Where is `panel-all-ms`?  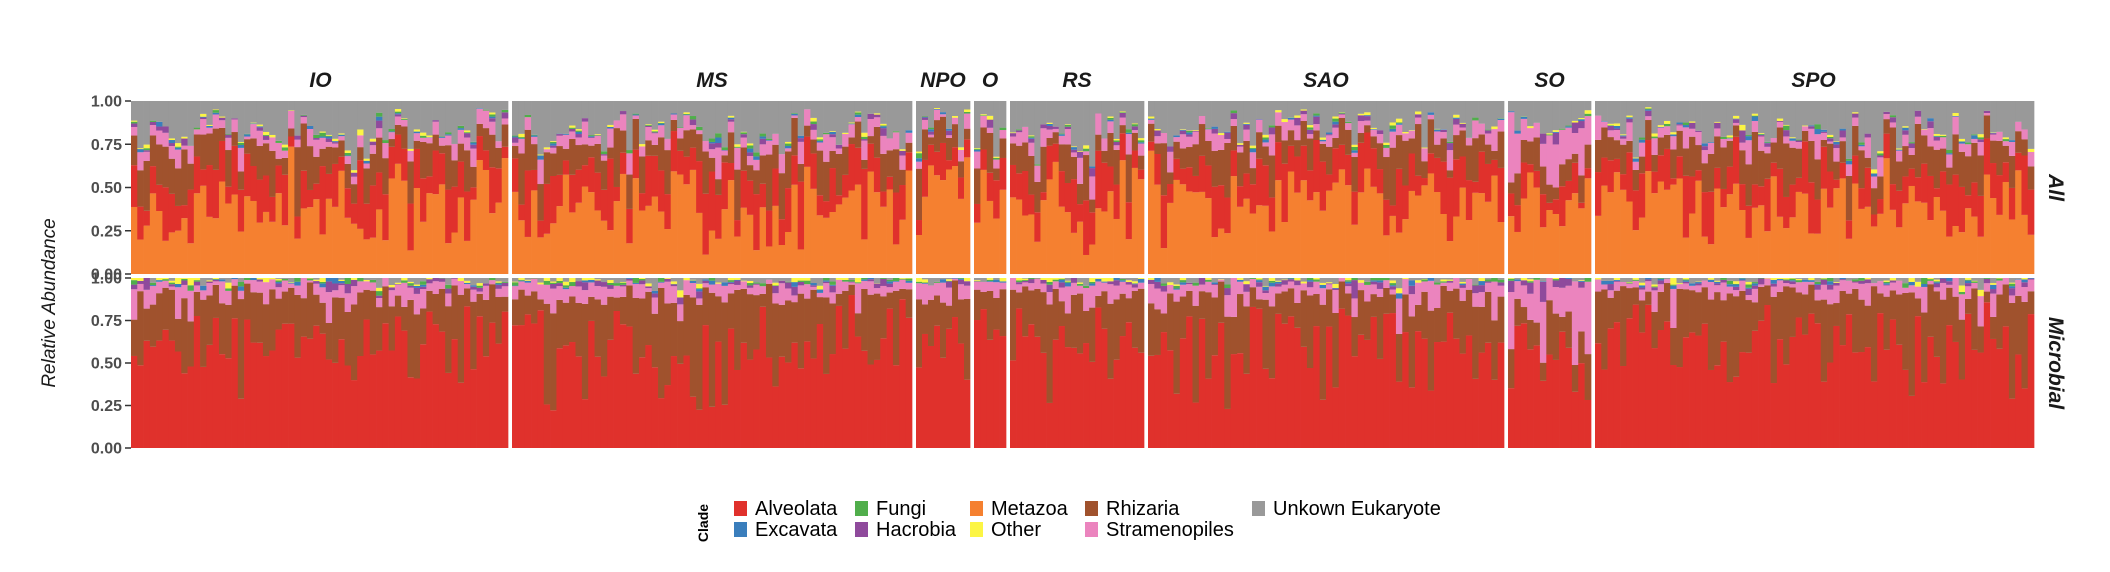
panel-all-ms is located at coordinates (712, 187).